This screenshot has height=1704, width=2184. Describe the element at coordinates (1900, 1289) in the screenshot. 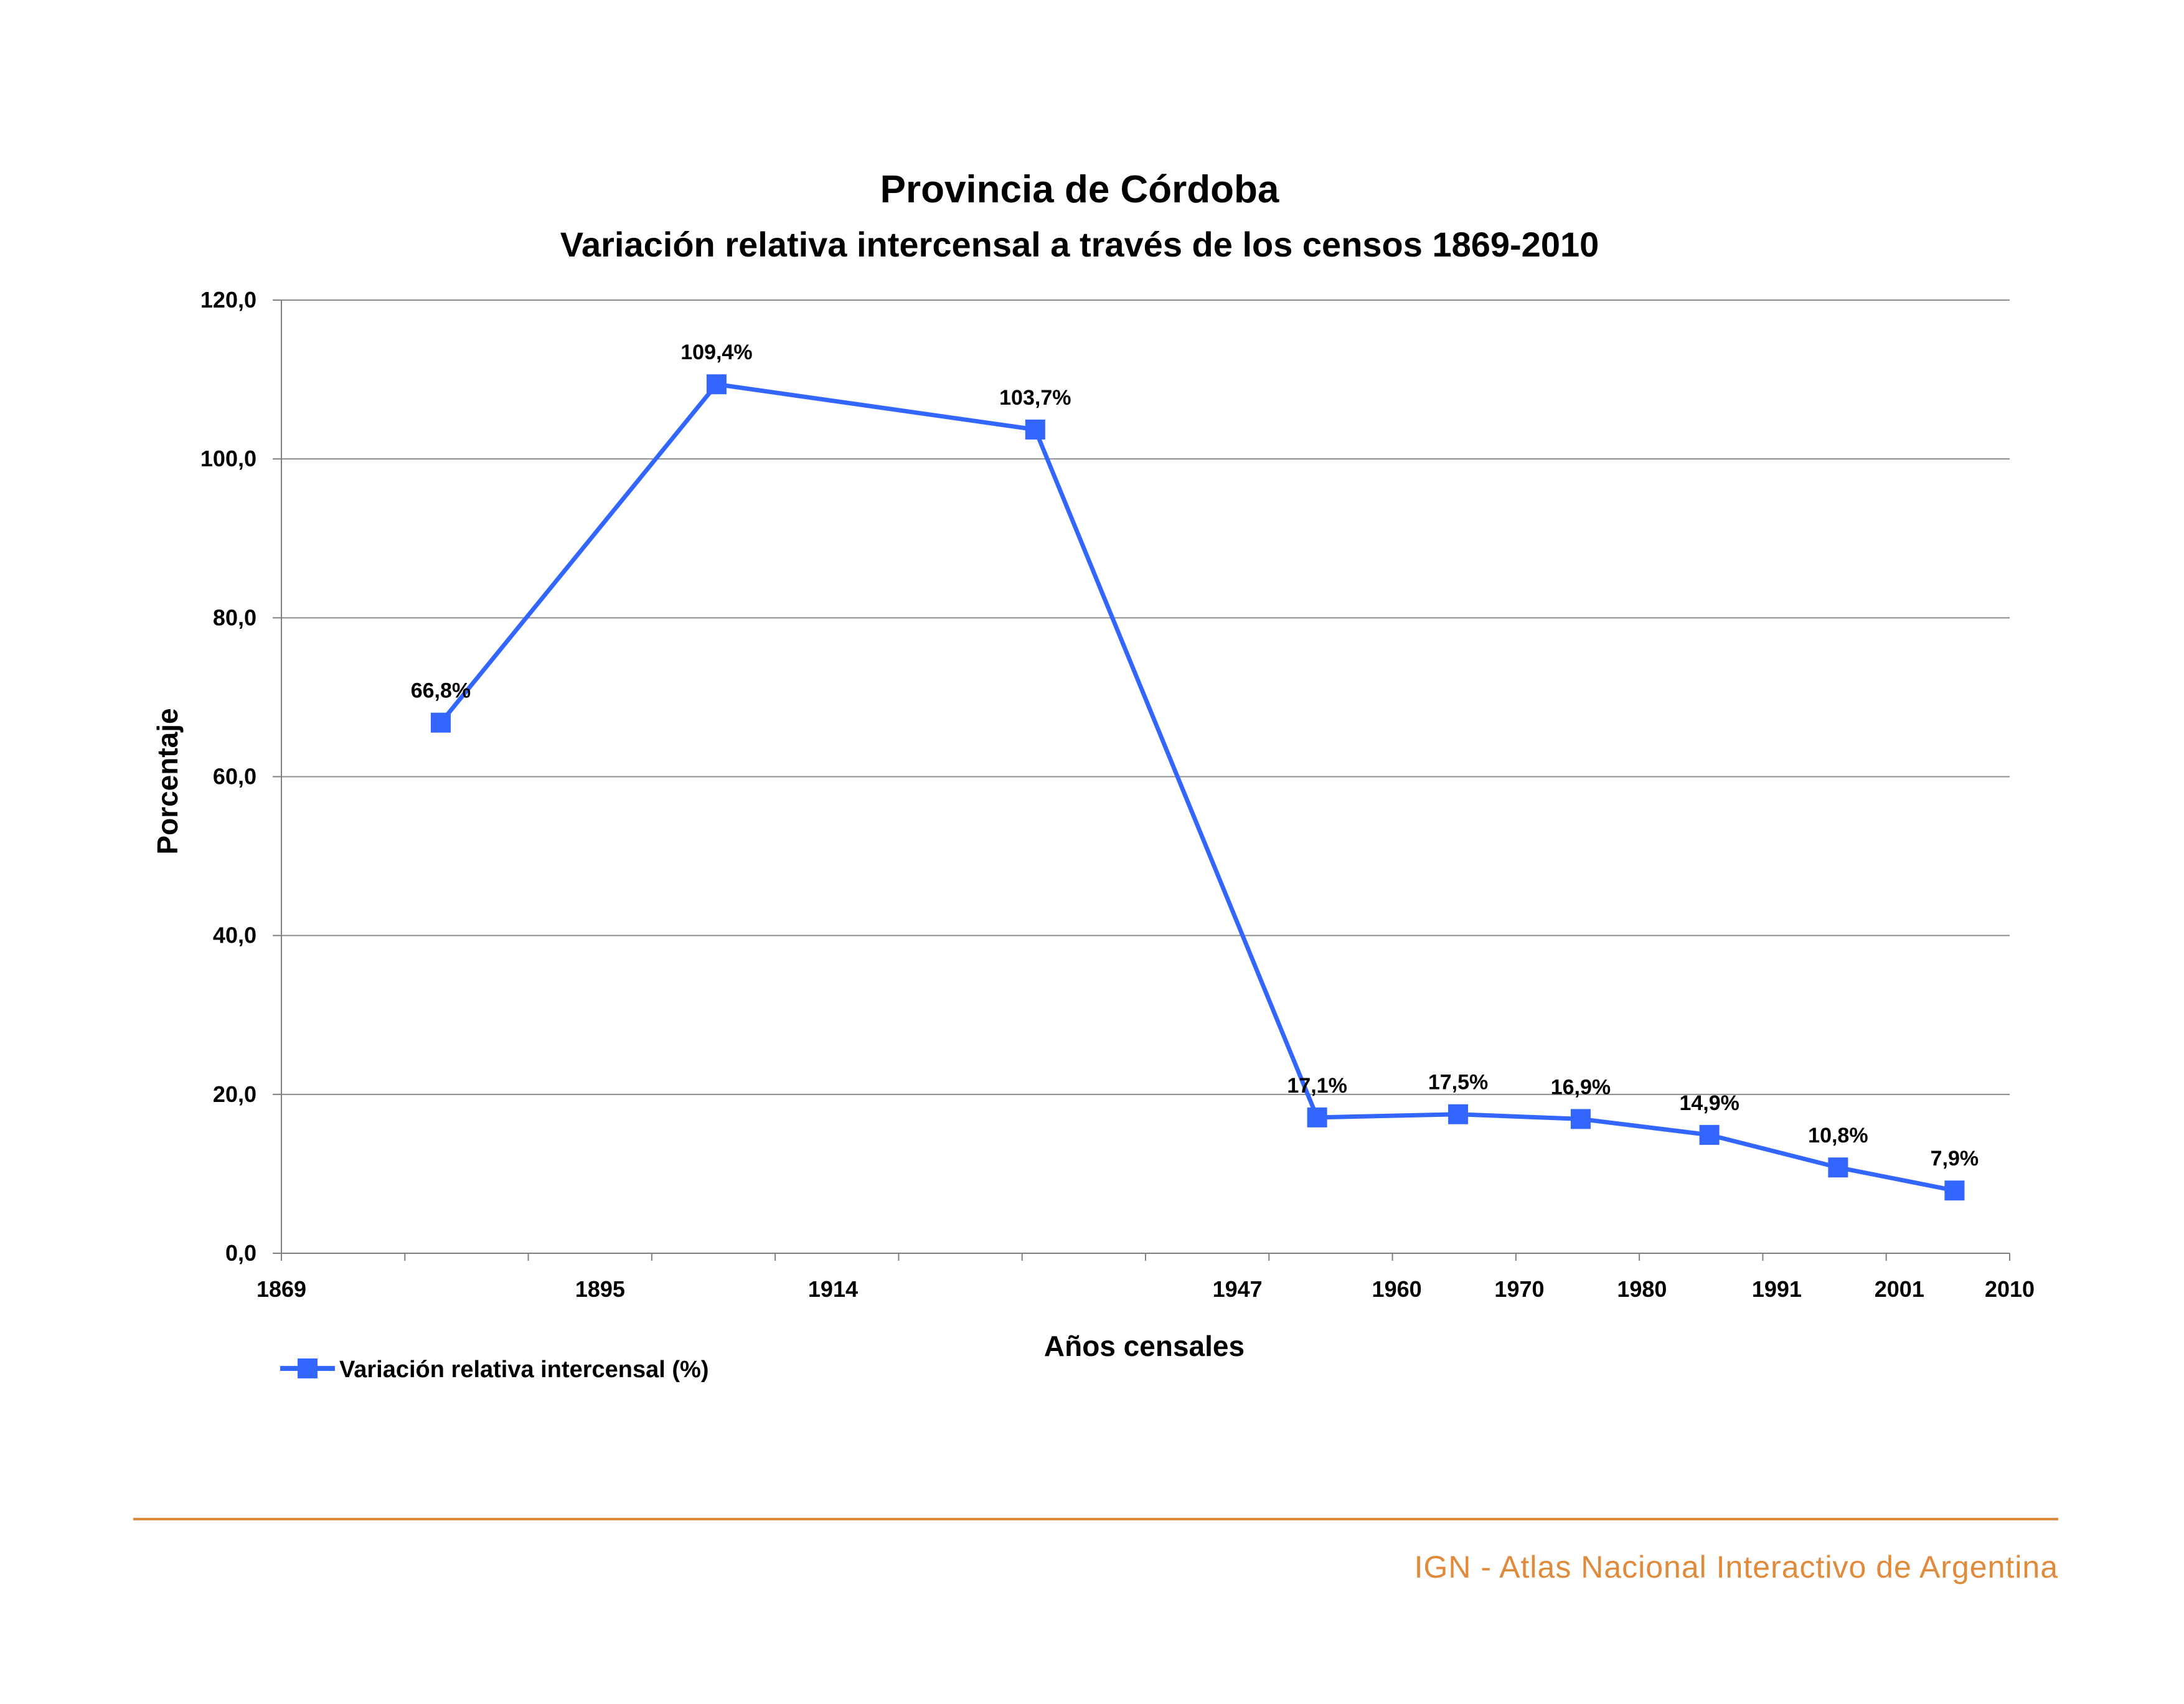

I see `x-tick-label: 2001` at that location.